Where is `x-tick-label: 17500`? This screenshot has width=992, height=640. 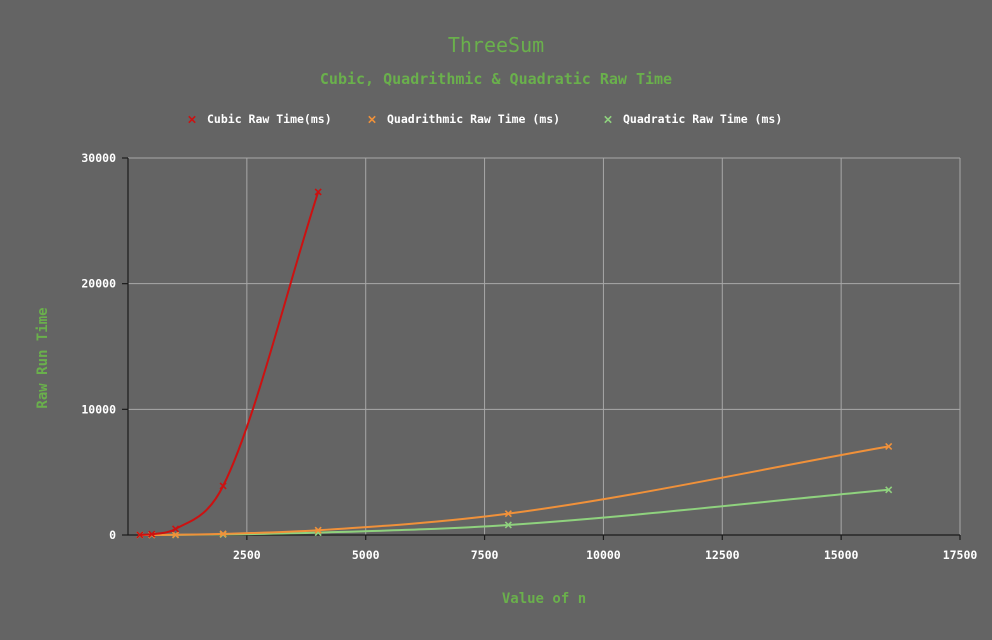 x-tick-label: 17500 is located at coordinates (960, 555).